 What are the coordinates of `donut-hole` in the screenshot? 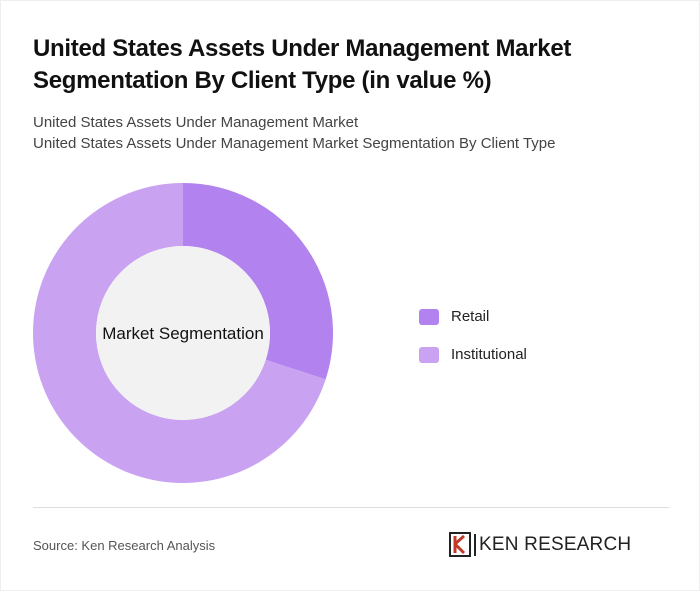 It's located at (183, 333).